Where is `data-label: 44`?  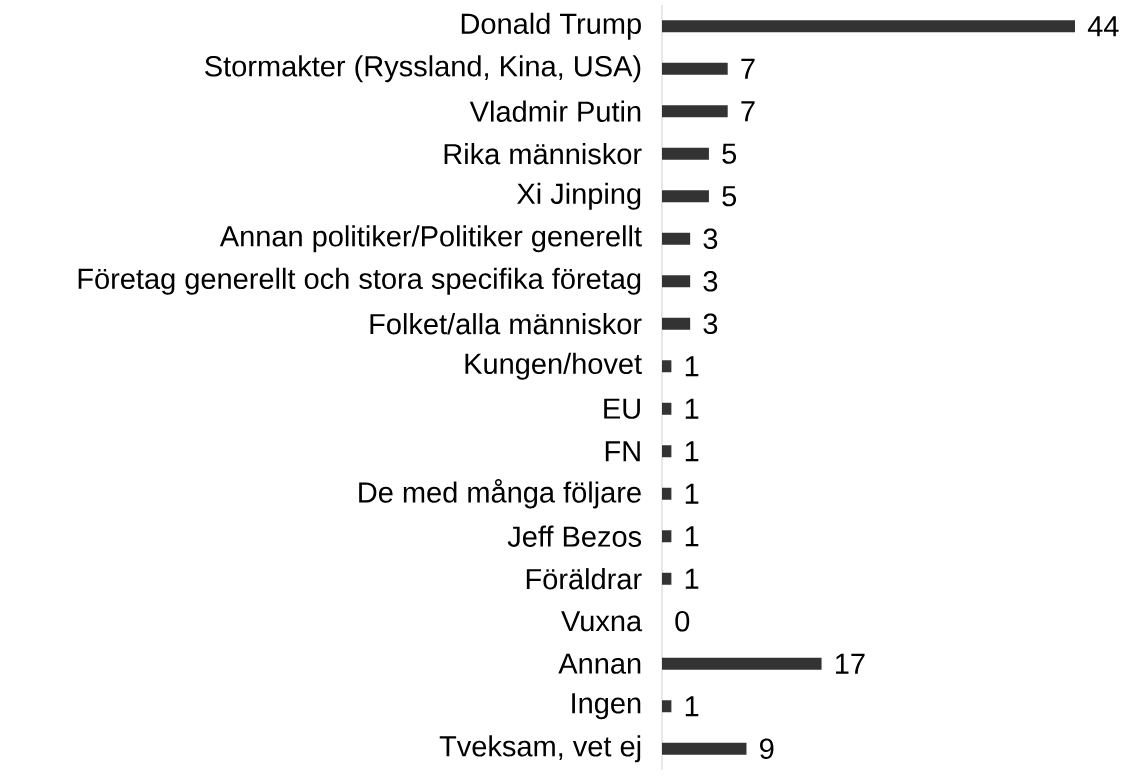 data-label: 44 is located at coordinates (1103, 26).